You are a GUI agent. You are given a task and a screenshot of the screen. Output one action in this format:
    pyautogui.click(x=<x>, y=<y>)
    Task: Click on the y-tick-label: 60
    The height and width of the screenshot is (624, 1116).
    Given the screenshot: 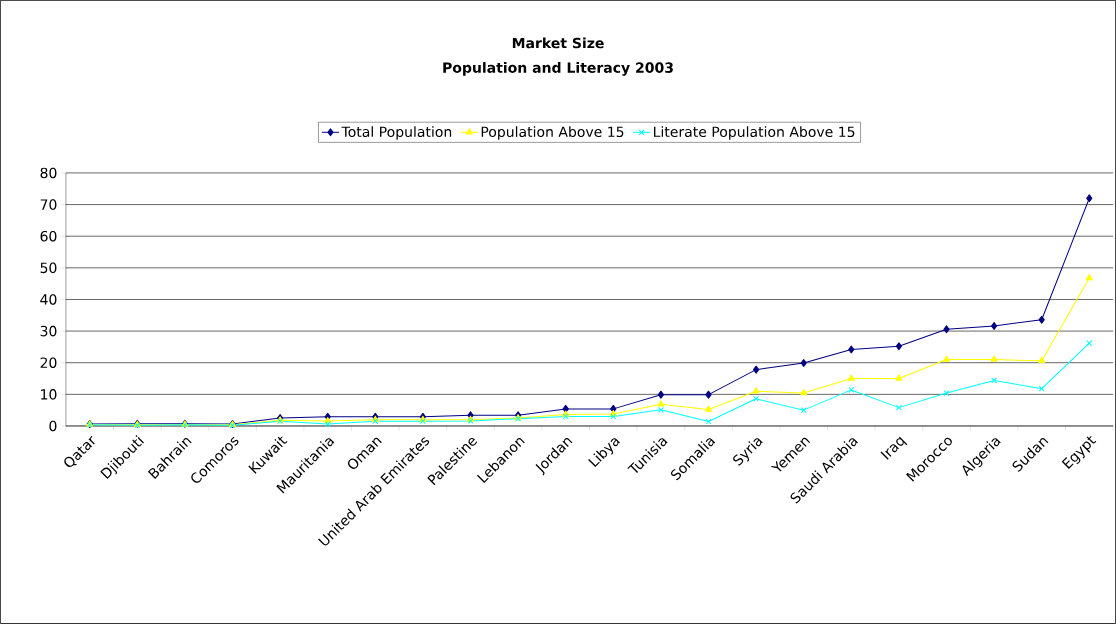 What is the action you would take?
    pyautogui.click(x=48, y=236)
    